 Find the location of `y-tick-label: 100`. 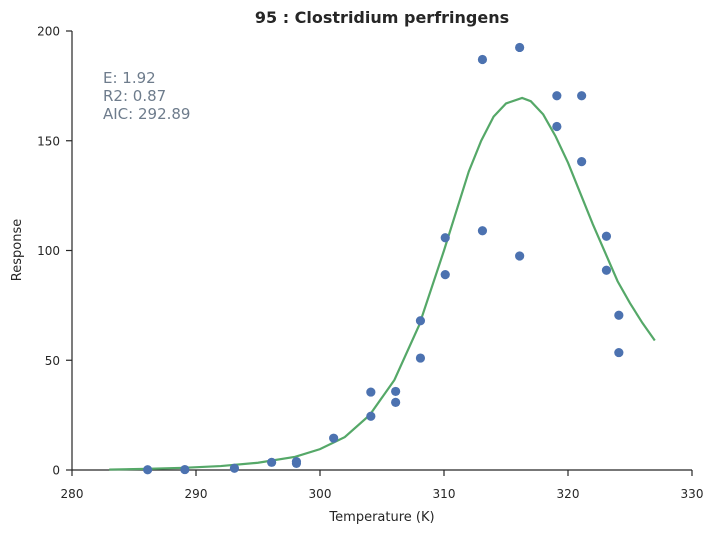

y-tick-label: 100 is located at coordinates (48, 251).